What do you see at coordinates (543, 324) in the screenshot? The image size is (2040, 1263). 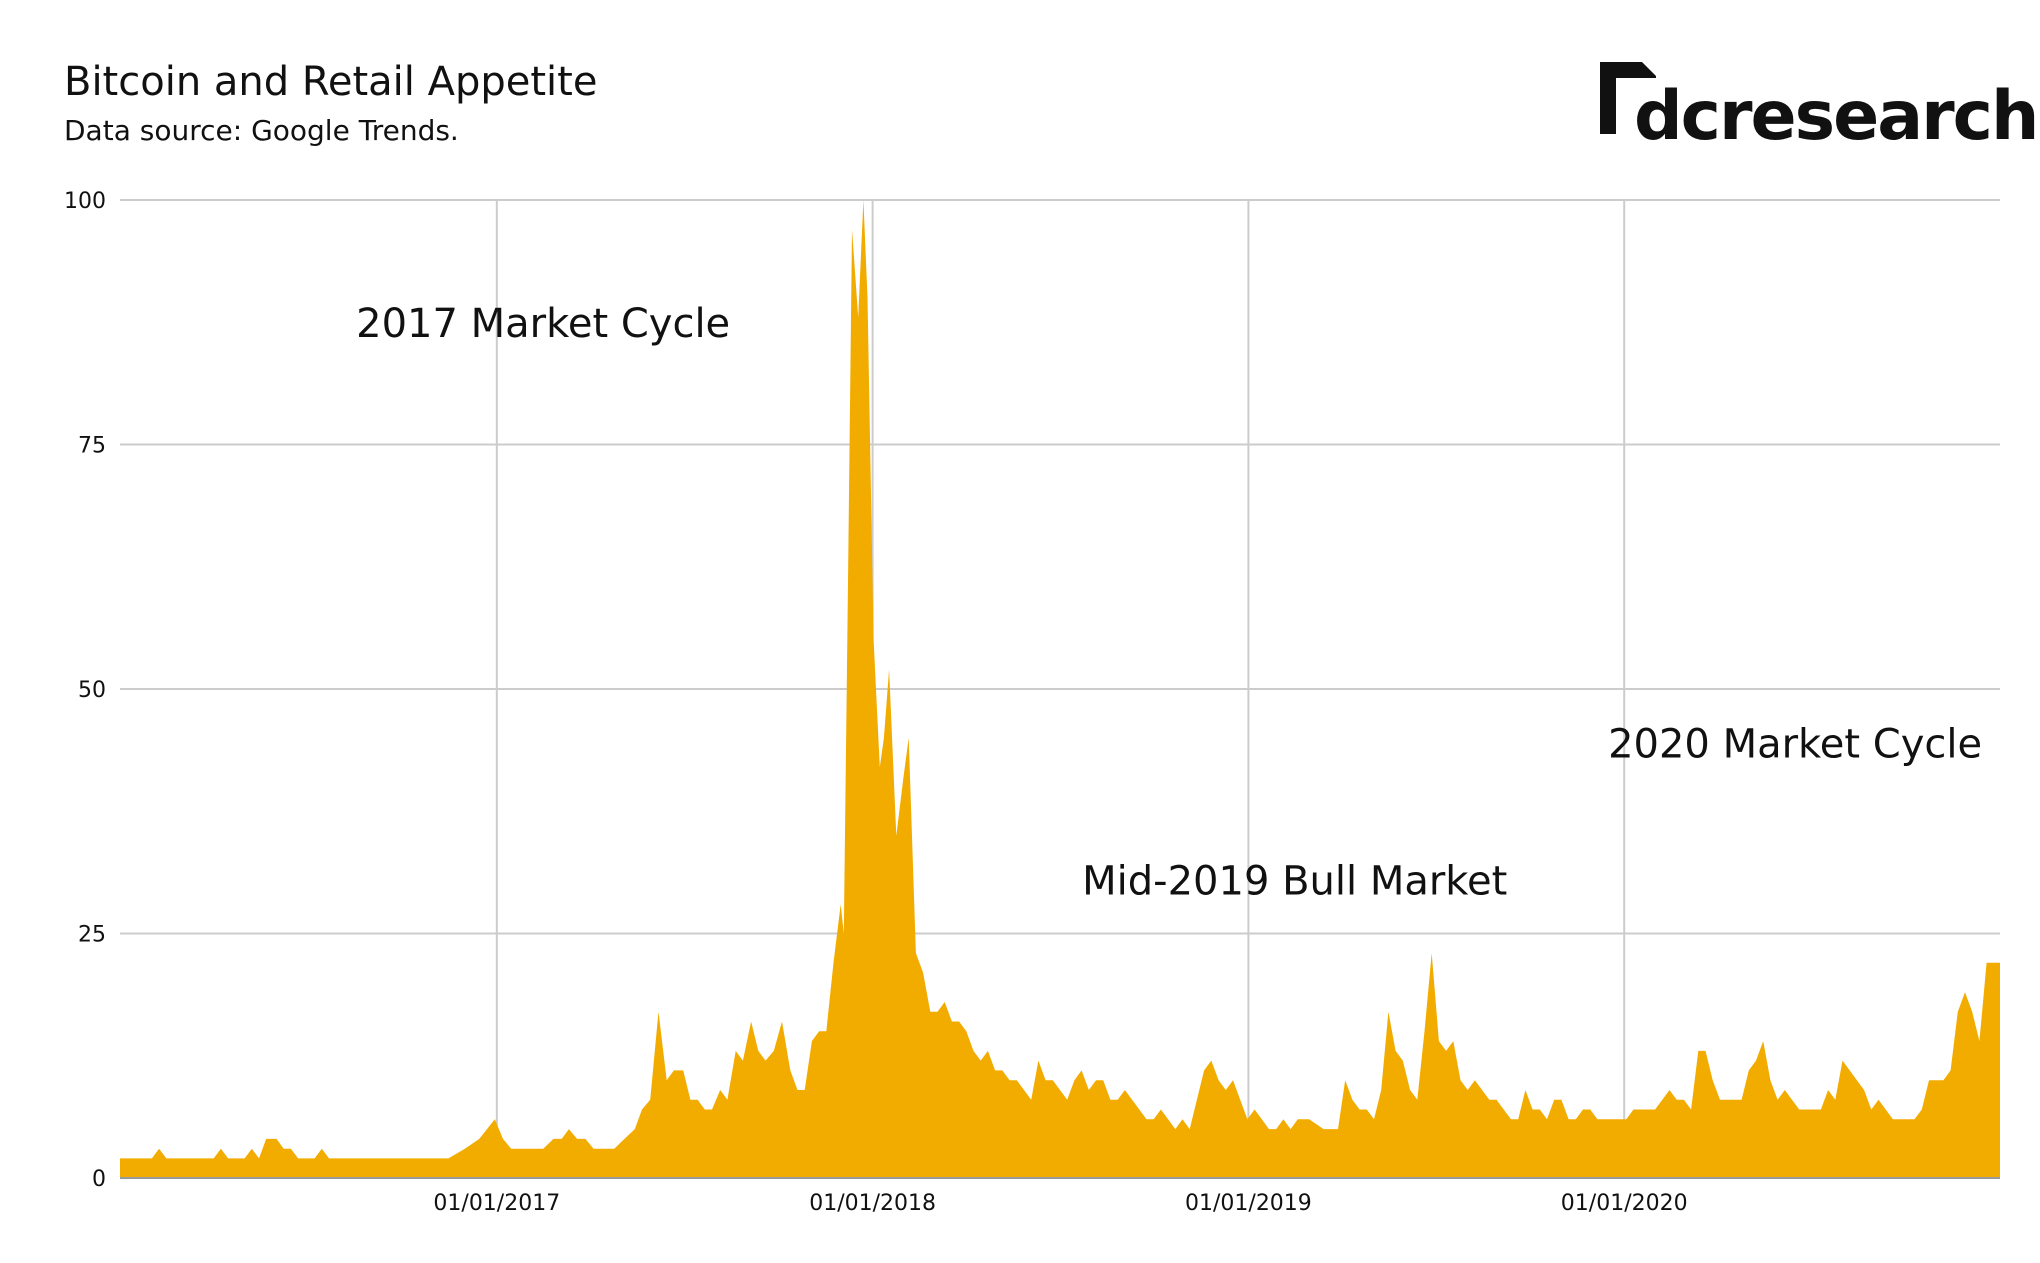 I see `annotation-label: 2017 Market Cycle` at bounding box center [543, 324].